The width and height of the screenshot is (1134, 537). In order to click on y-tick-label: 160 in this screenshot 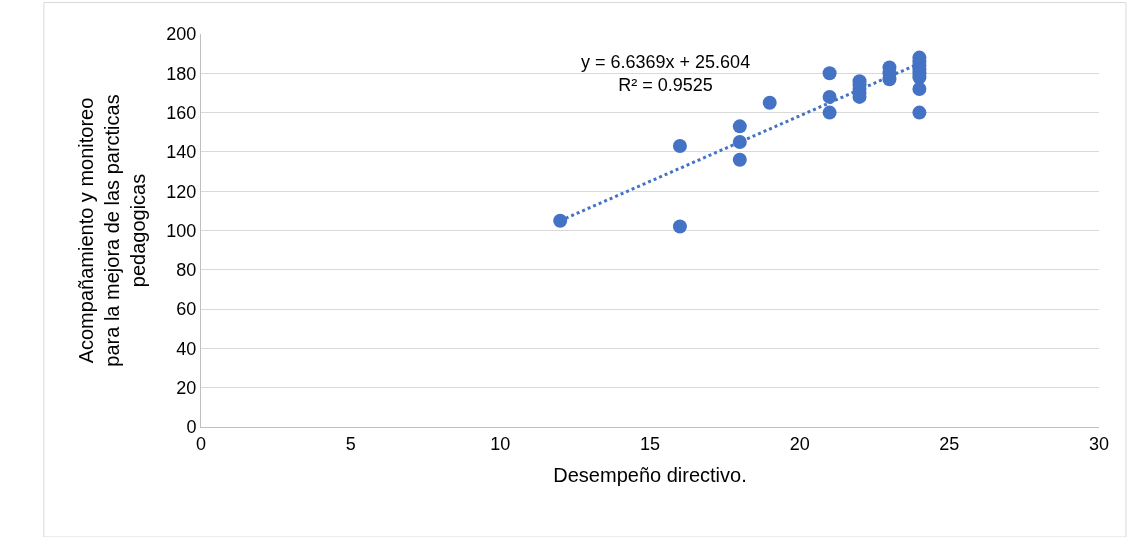, I will do `click(181, 112)`.